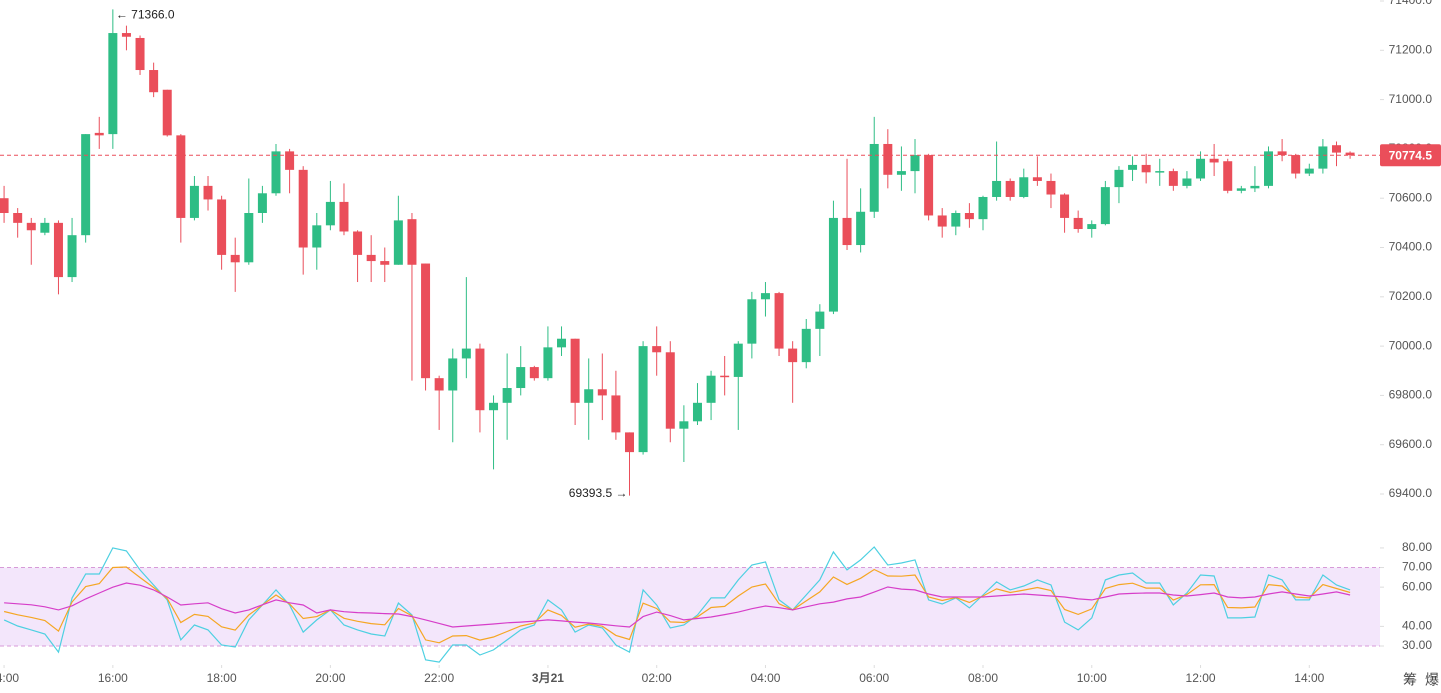 This screenshot has width=1441, height=693. I want to click on corner-icon: 爆, so click(1432, 680).